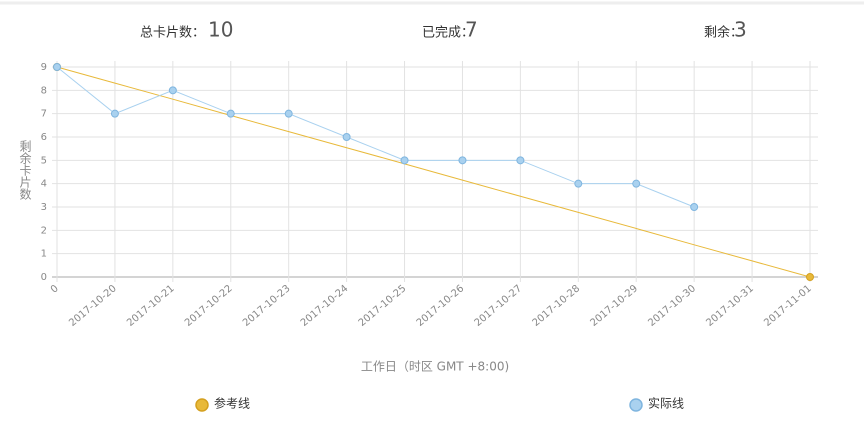 The image size is (864, 438). I want to click on y-tick-label: 2, so click(44, 230).